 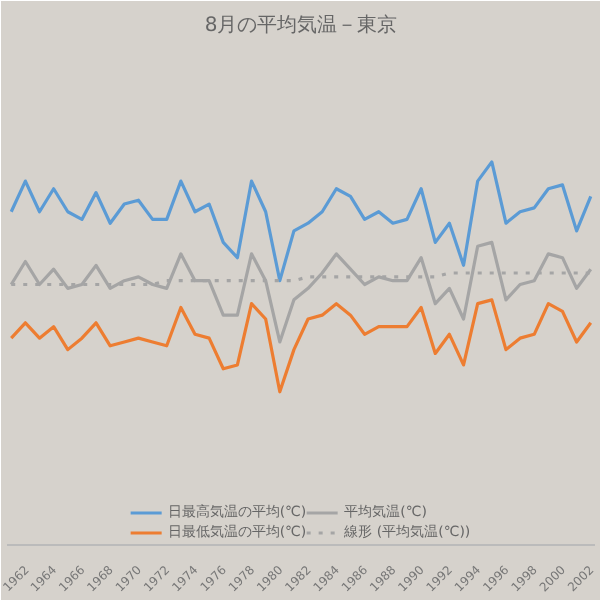 I want to click on chart-title: 8月の平均気温－東京, so click(x=301, y=25).